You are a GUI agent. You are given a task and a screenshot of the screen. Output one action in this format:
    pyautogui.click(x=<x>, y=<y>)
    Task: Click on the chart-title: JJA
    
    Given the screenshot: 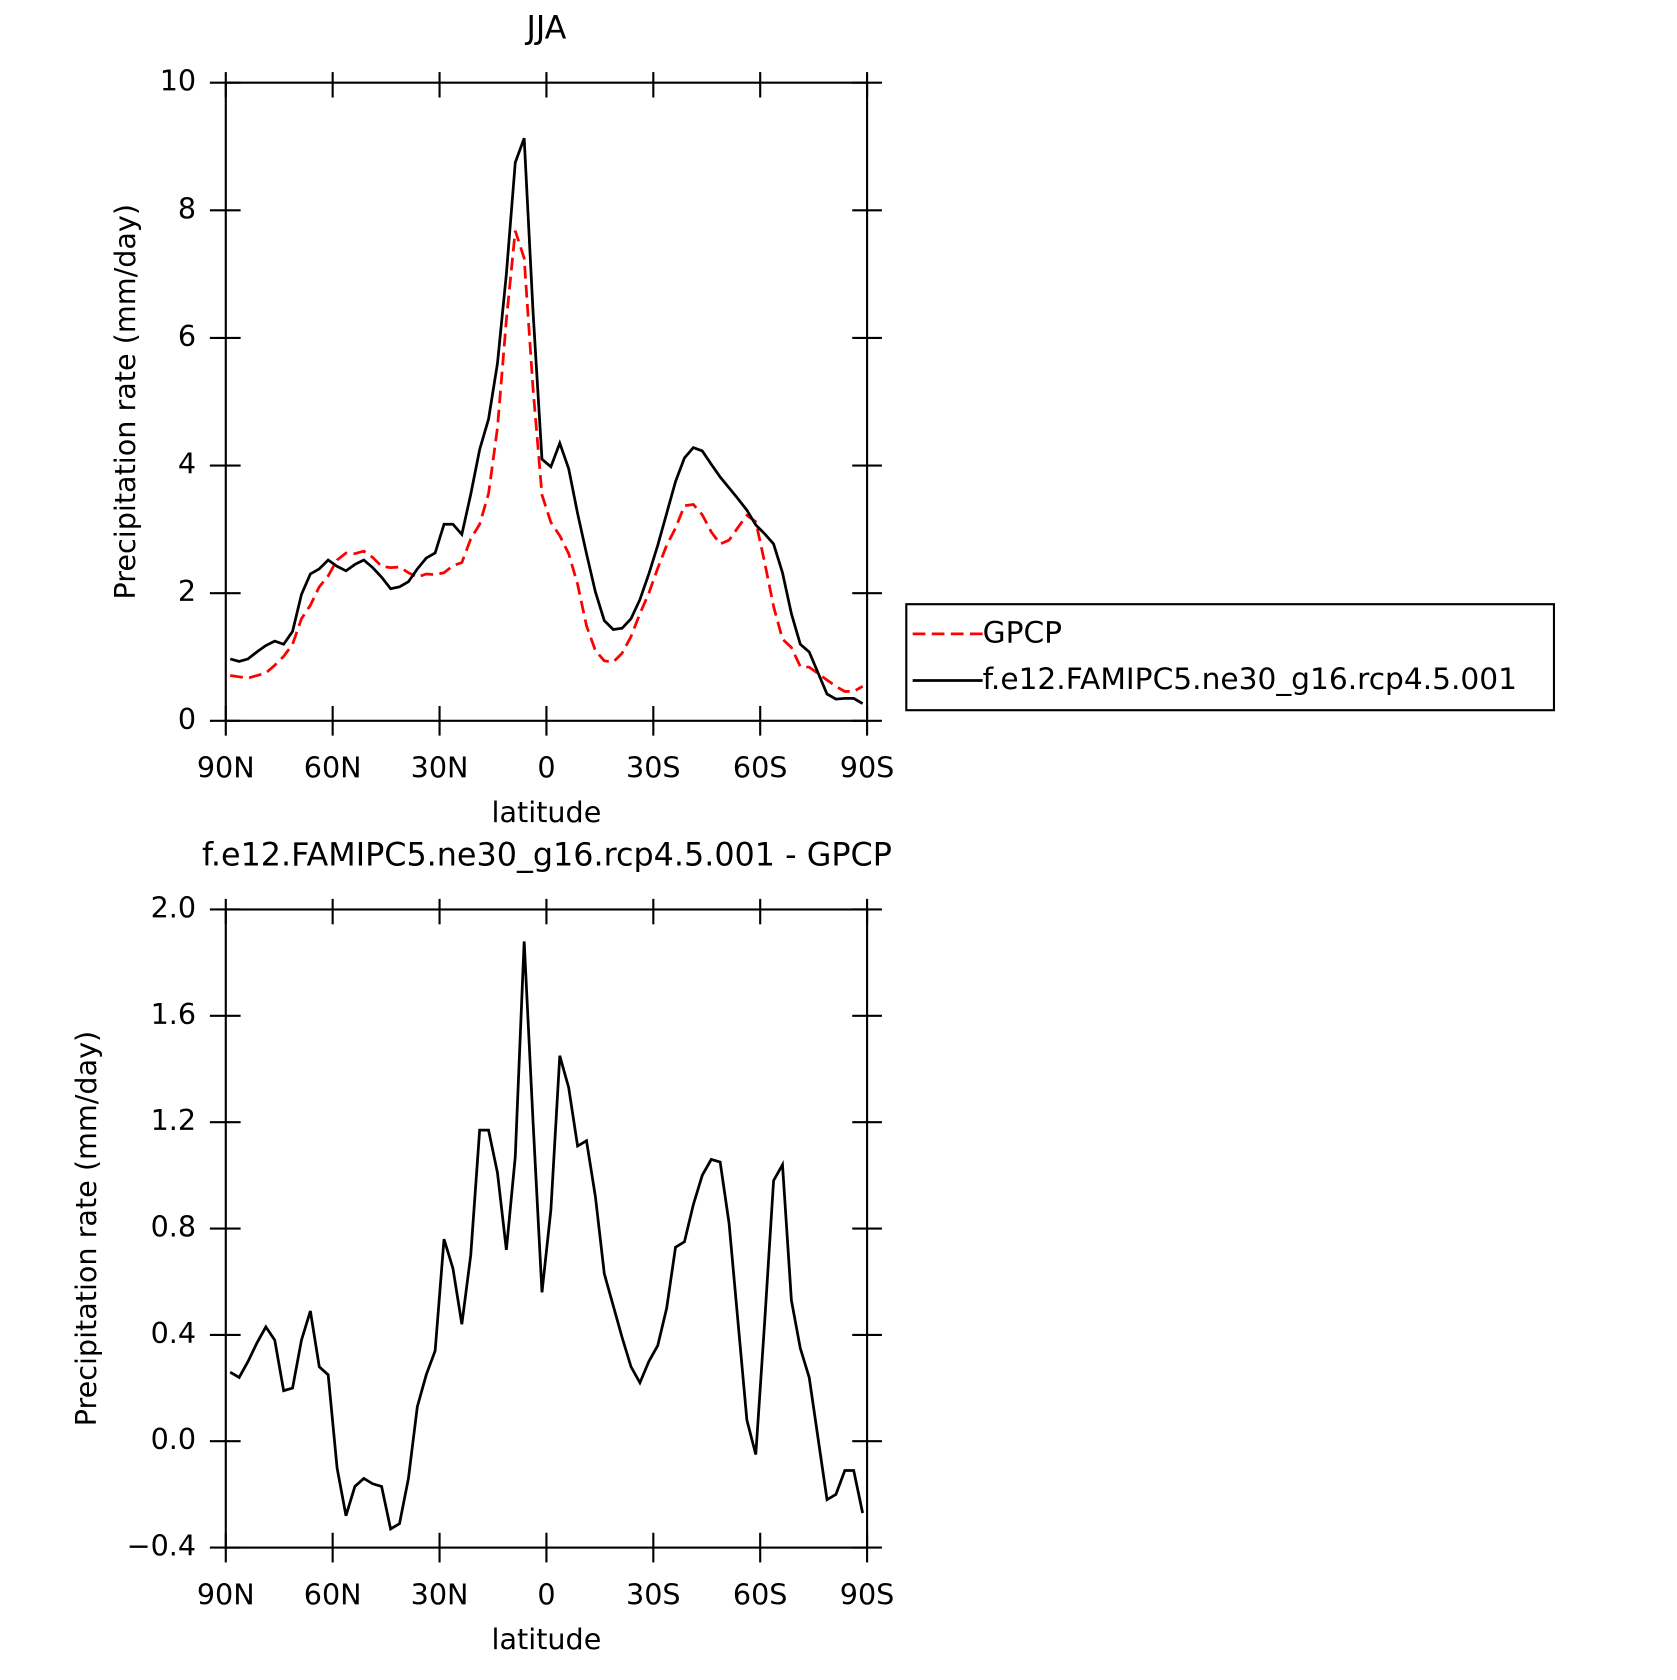 What is the action you would take?
    pyautogui.click(x=545, y=28)
    